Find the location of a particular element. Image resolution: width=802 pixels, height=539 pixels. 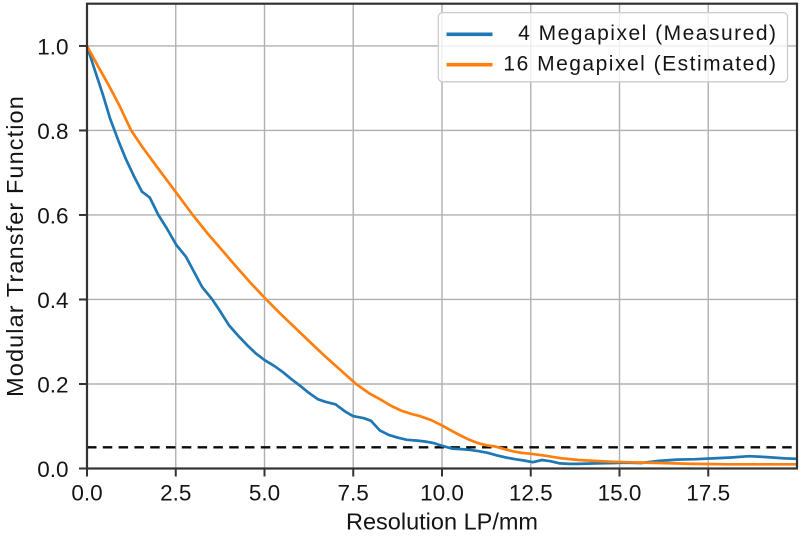

svg-text: 0.4 is located at coordinates (52, 300).